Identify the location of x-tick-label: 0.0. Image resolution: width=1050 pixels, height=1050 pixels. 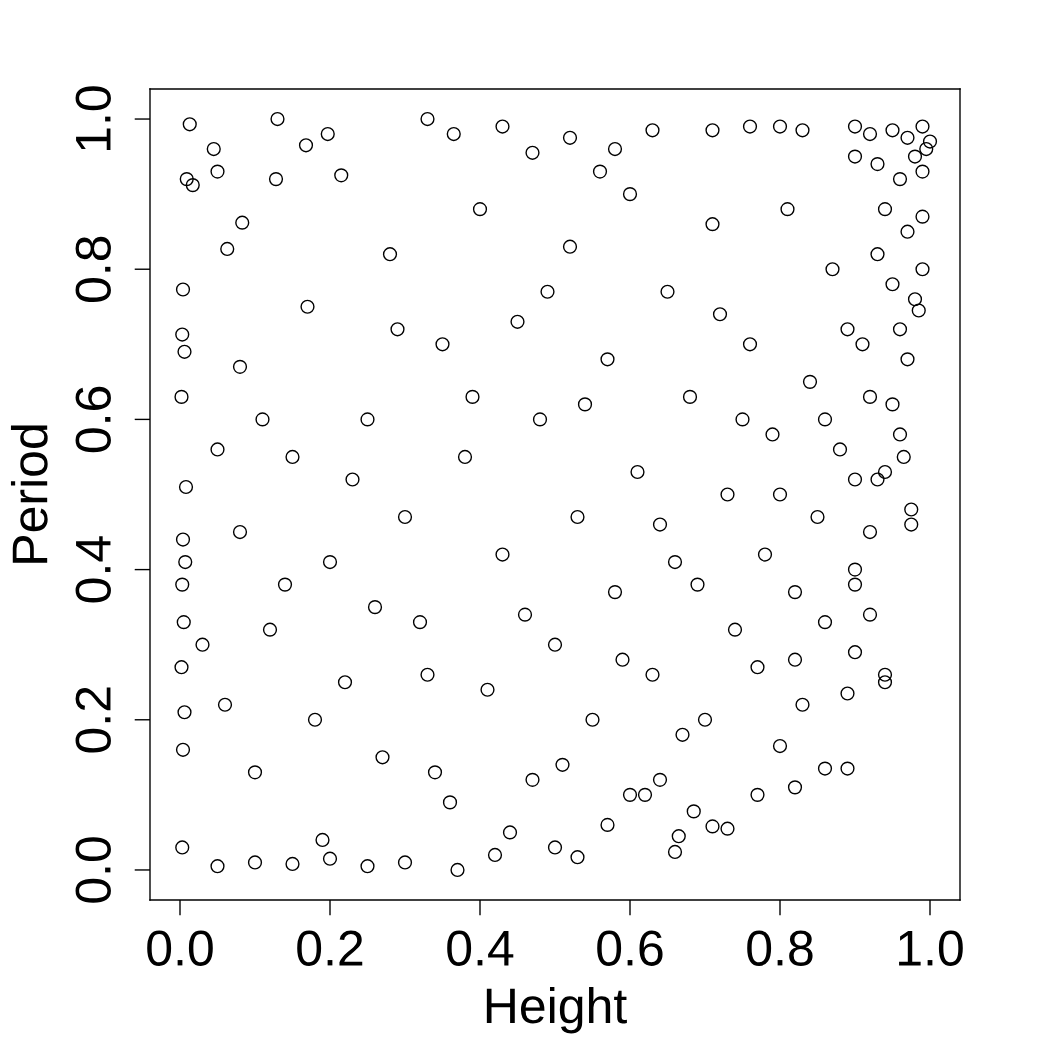
(180, 948).